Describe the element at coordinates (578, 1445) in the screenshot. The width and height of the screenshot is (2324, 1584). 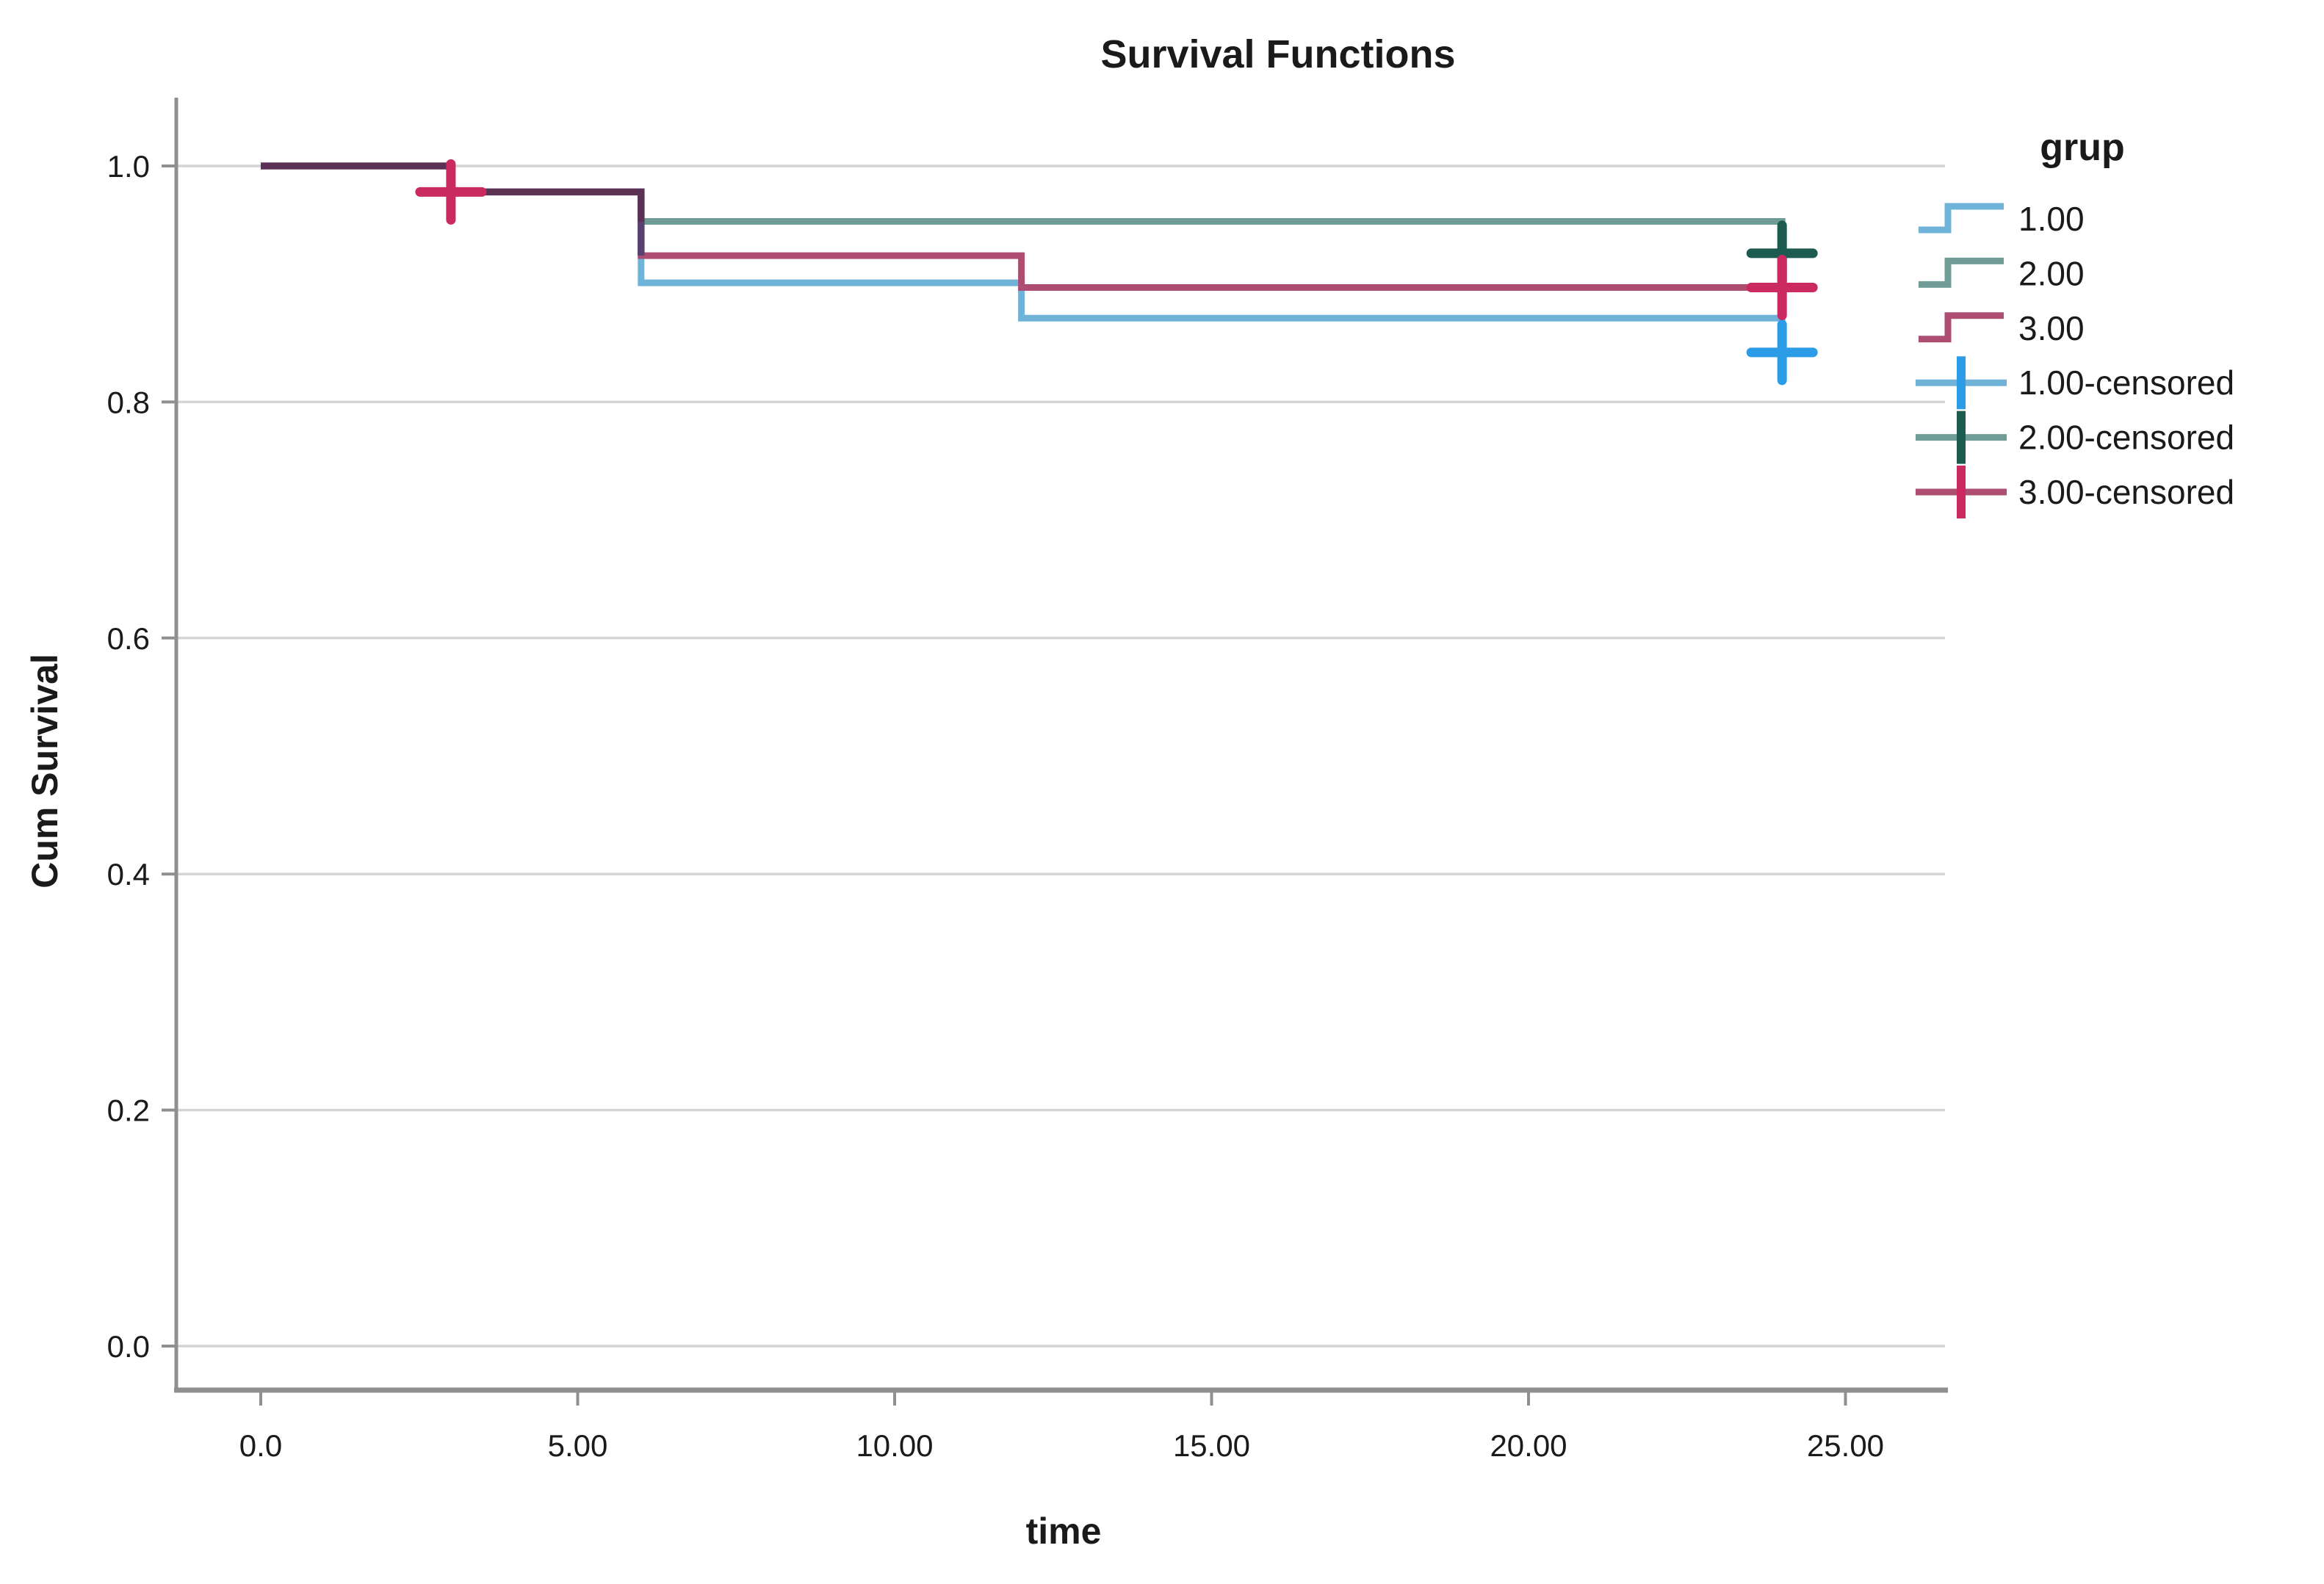
I see `x-tick-label: 5.00` at that location.